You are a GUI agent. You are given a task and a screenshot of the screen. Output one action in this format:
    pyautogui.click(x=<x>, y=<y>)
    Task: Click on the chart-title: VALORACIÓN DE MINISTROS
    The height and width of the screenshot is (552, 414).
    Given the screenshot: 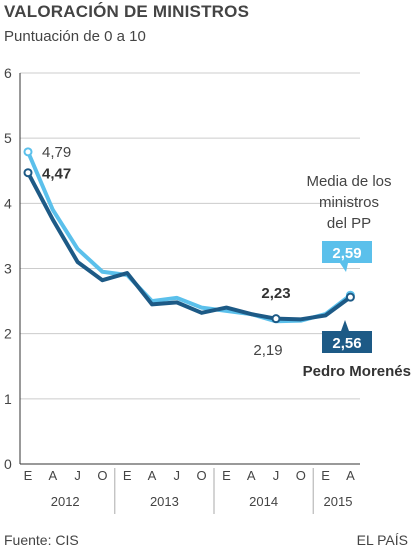 What is the action you would take?
    pyautogui.click(x=127, y=11)
    